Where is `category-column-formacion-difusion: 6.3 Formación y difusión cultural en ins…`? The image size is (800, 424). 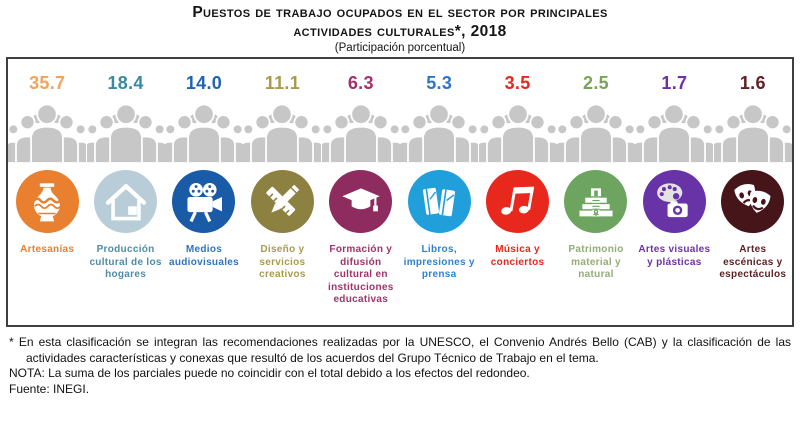
category-column-formacion-difusion: 6.3 Formación y difusión cultural en ins… is located at coordinates (361, 192).